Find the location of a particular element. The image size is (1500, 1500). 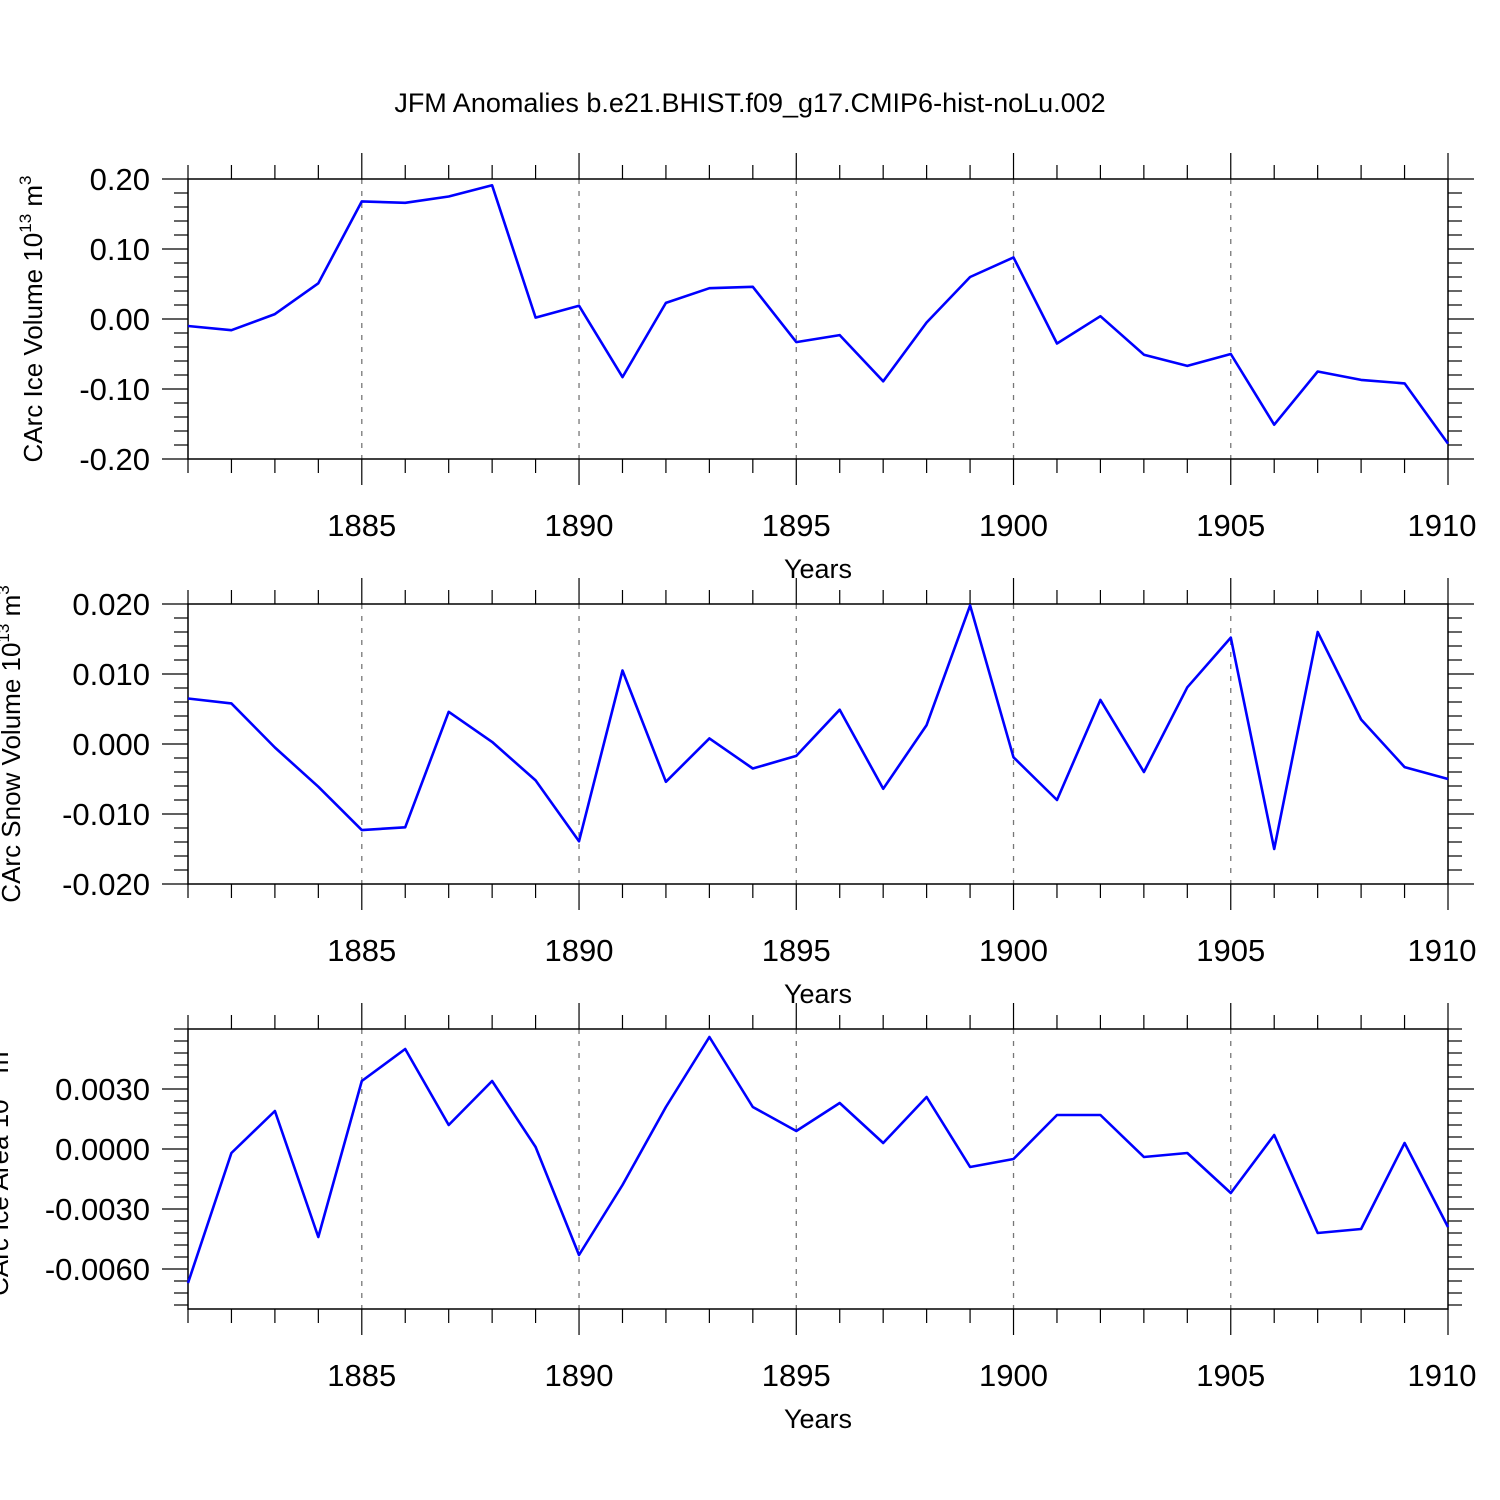

y-tick-label: 0.0030 is located at coordinates (102, 1089).